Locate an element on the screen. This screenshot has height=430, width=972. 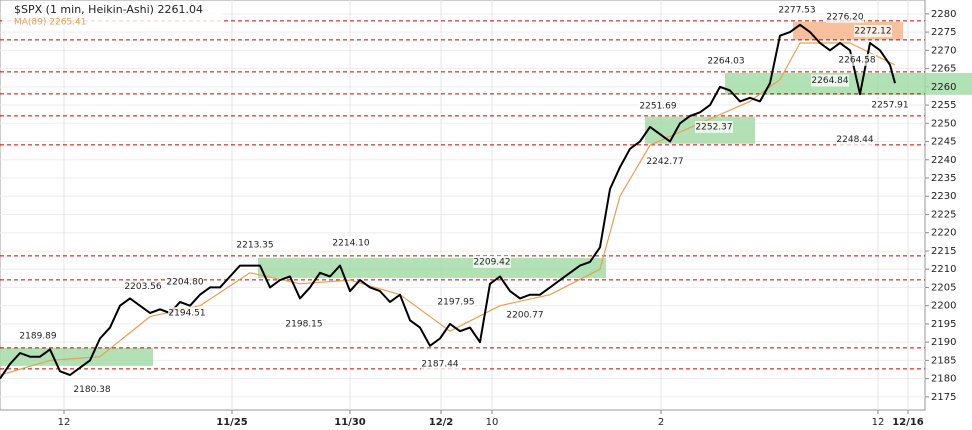
y-tick-label: 2180 is located at coordinates (943, 379).